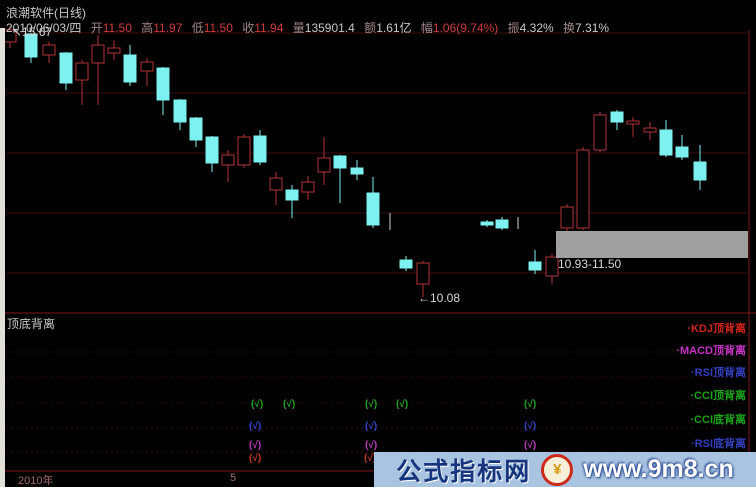  Describe the element at coordinates (46, 13) in the screenshot. I see `stock-title: 浪潮软件(日线)` at that location.